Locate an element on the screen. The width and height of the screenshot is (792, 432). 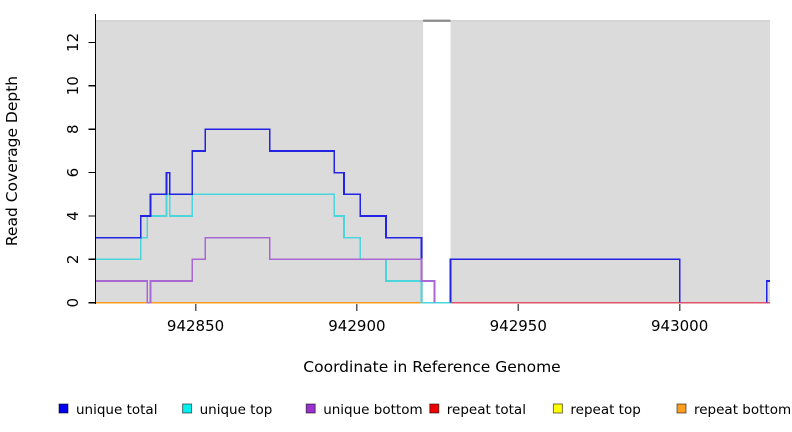
legend-swatch-unique-bottom is located at coordinates (310, 408).